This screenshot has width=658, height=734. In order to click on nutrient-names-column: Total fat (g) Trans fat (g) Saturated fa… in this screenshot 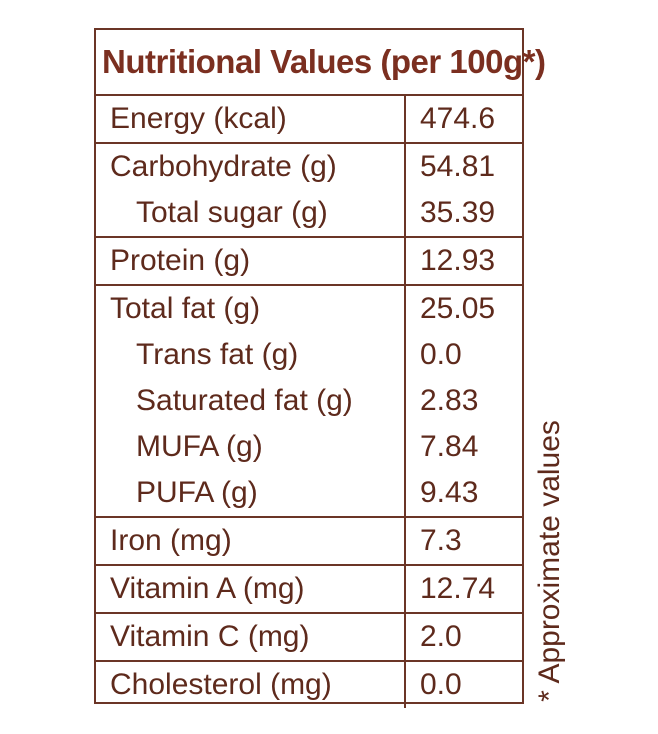, I will do `click(251, 401)`.